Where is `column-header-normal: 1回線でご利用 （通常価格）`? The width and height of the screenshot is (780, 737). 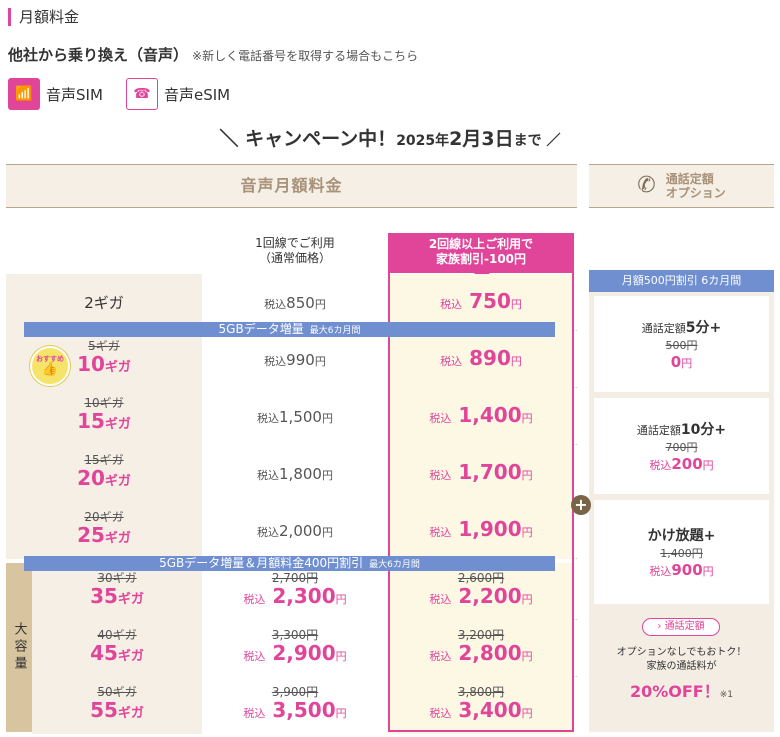
column-header-normal: 1回線でご利用 （通常価格） is located at coordinates (295, 251).